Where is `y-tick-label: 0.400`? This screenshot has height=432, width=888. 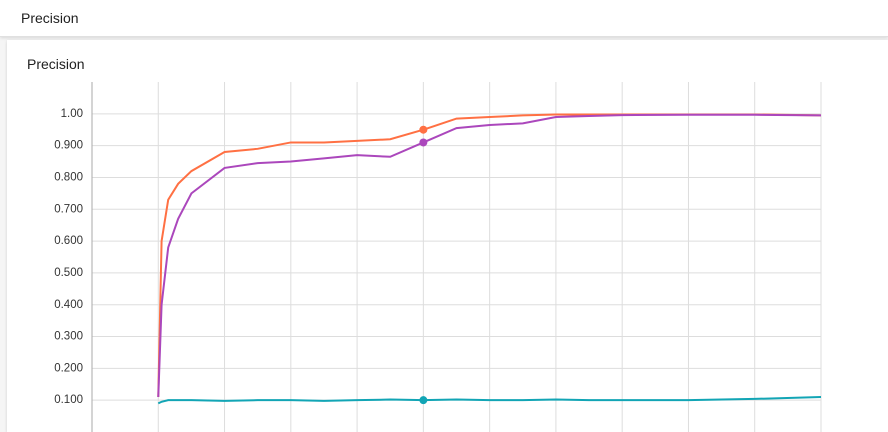 y-tick-label: 0.400 is located at coordinates (68, 305).